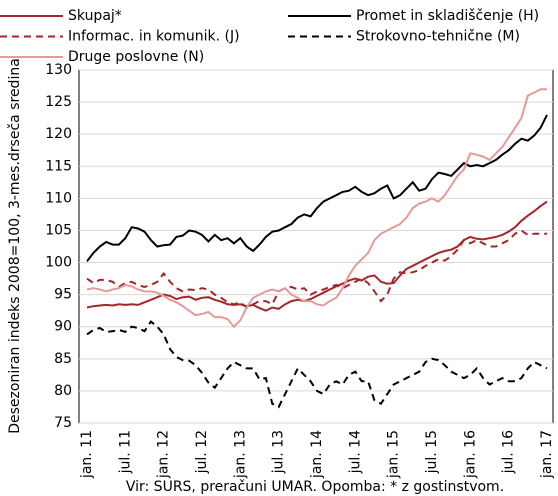  Describe the element at coordinates (164, 454) in the screenshot. I see `x-tick-label: jan. 12` at that location.